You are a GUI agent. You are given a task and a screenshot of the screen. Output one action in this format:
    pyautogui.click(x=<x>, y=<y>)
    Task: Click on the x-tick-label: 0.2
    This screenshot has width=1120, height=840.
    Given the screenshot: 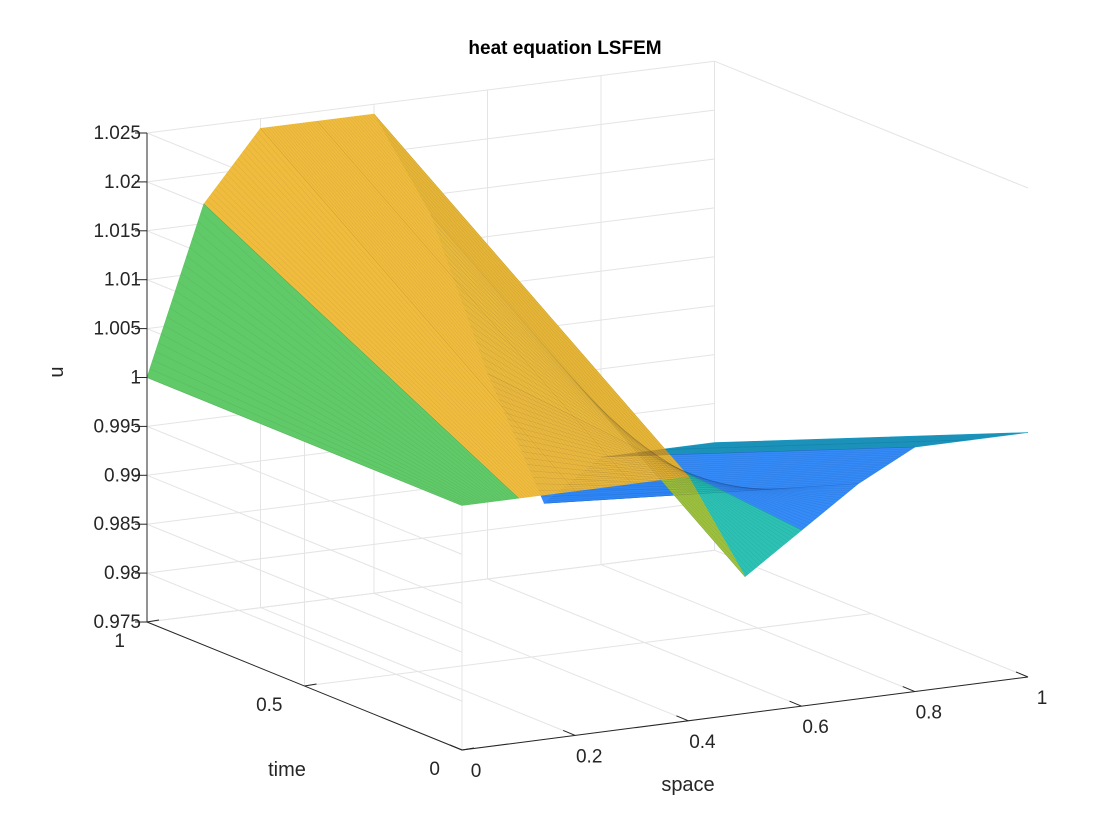 What is the action you would take?
    pyautogui.click(x=589, y=756)
    